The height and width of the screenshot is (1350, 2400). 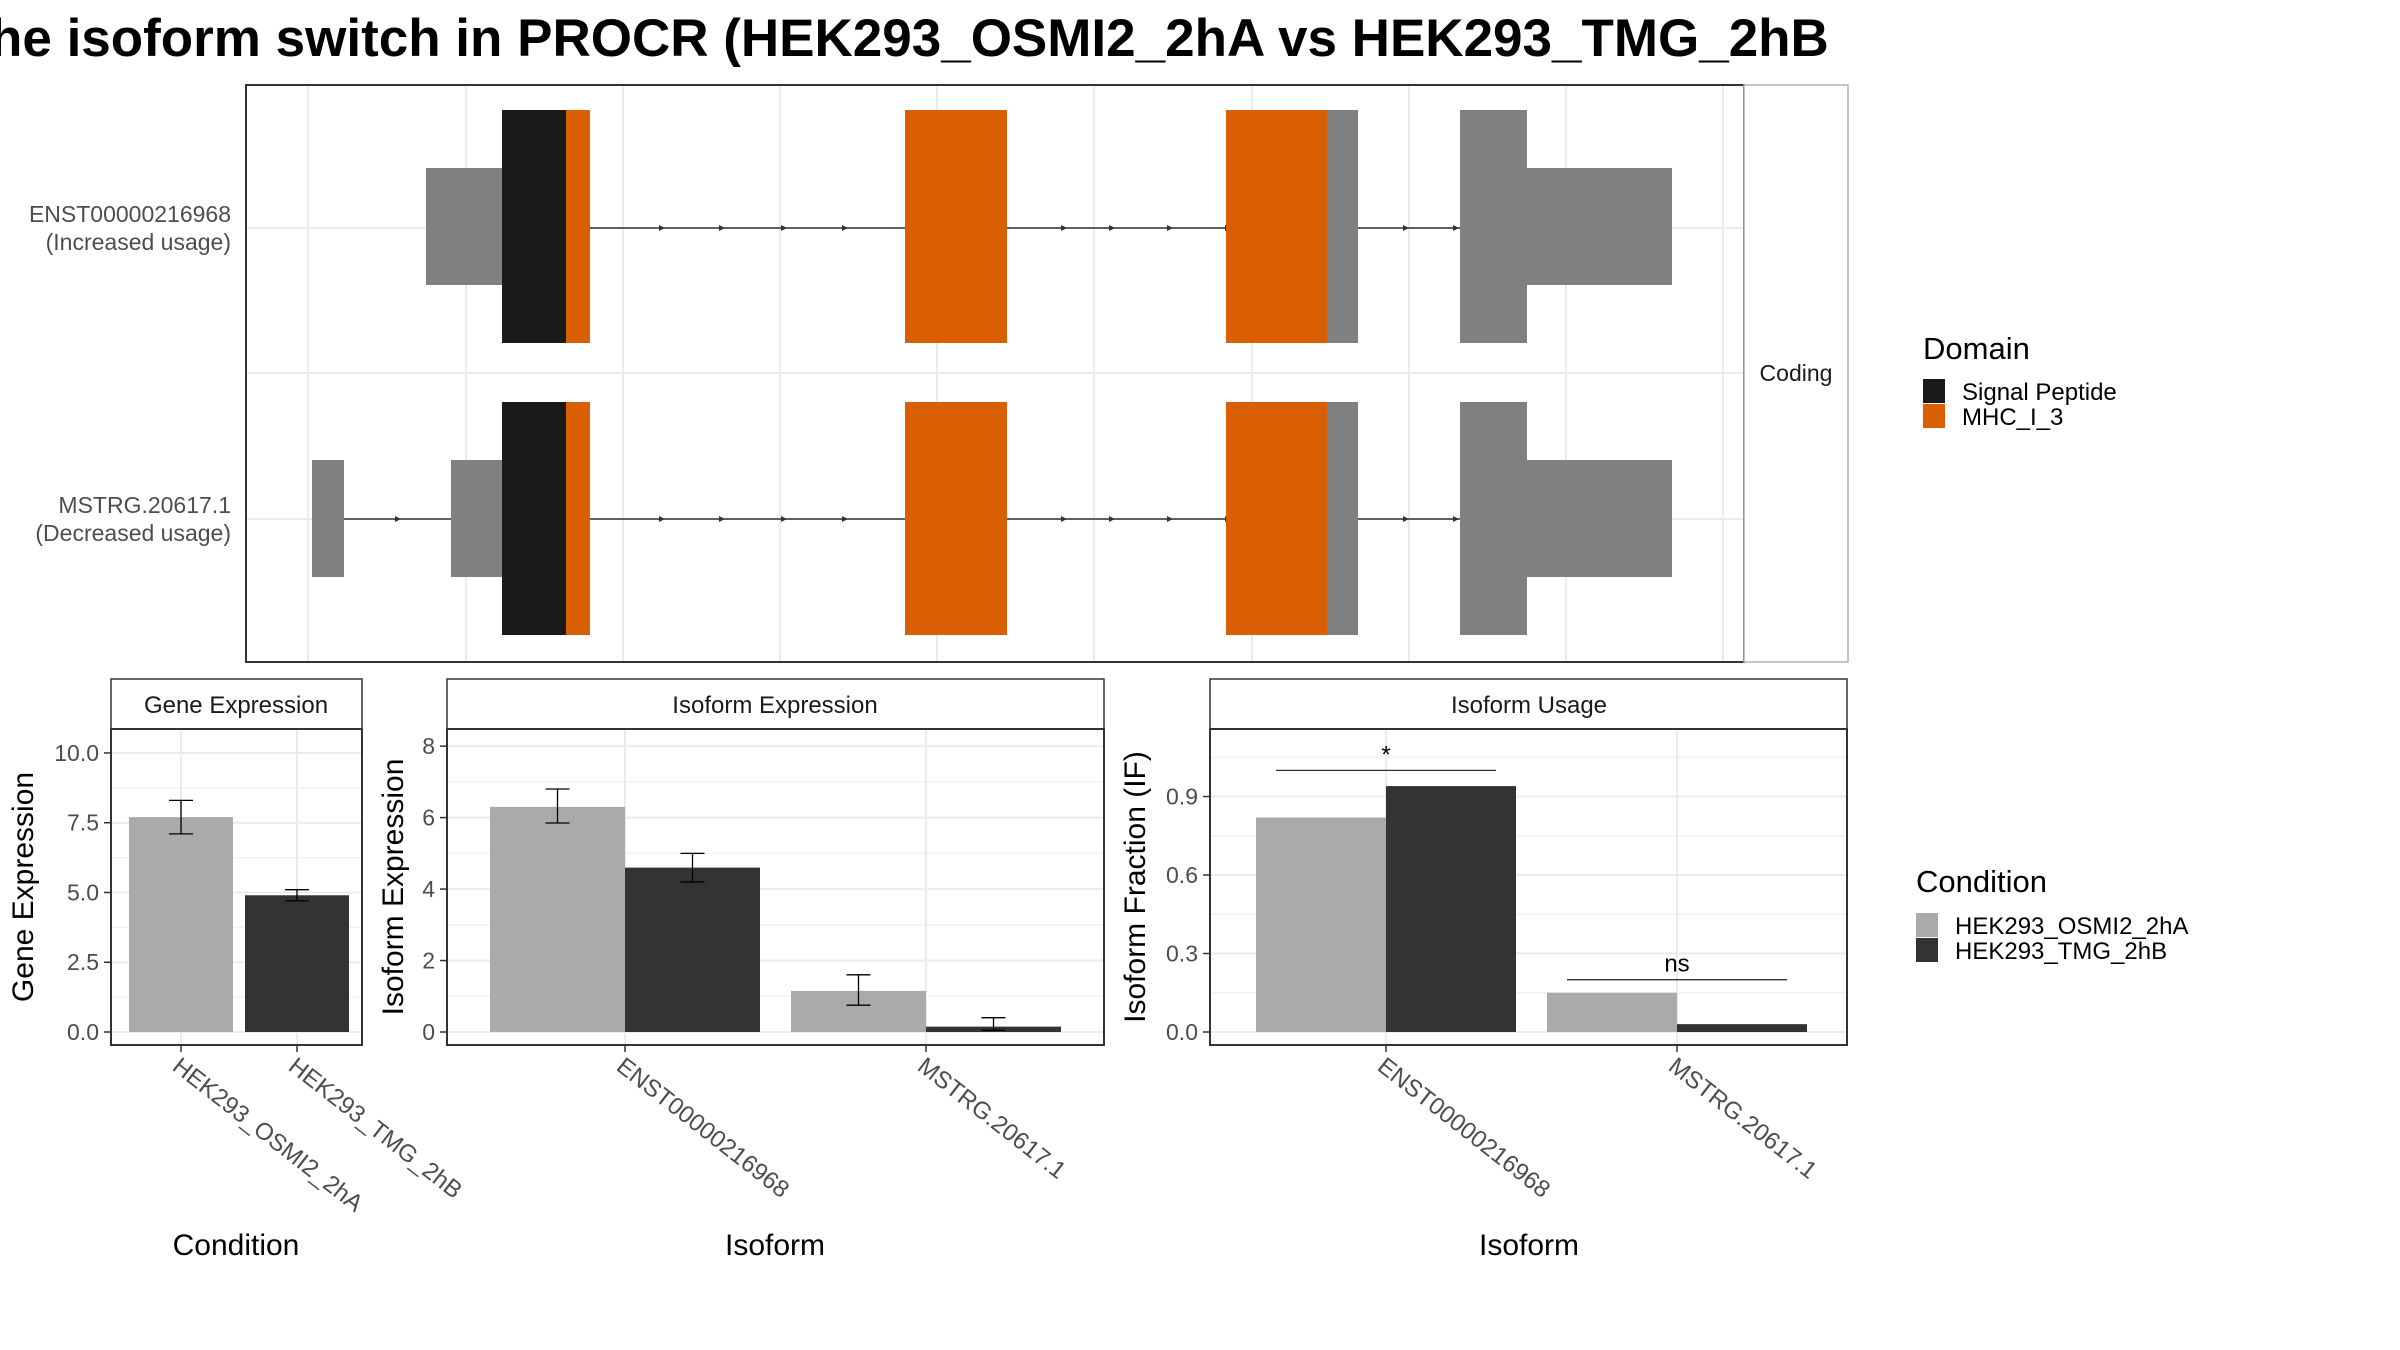 I want to click on domain-legend: Domain Signal Peptide MHC_I_3, so click(x=2020, y=381).